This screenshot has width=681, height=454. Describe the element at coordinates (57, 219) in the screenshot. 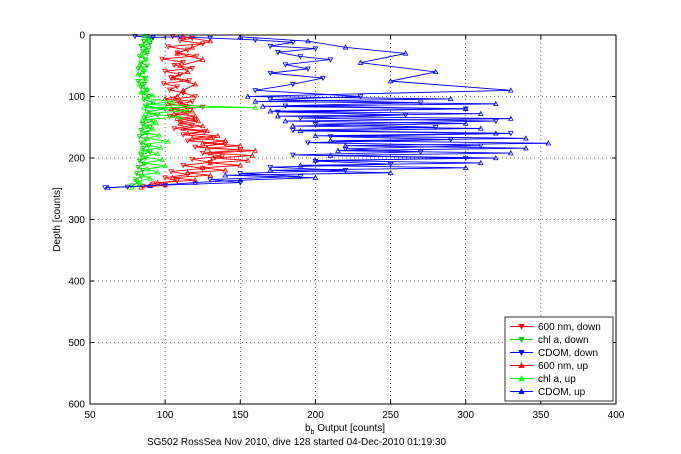

I see `y-axis-label: Depth [counts]` at that location.